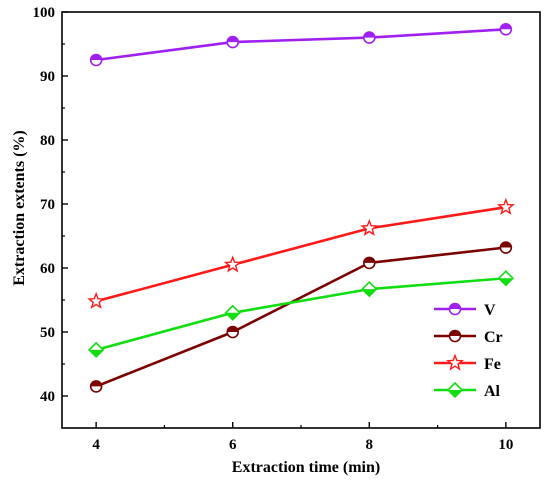 The height and width of the screenshot is (482, 550). I want to click on series-line-v, so click(300, 44).